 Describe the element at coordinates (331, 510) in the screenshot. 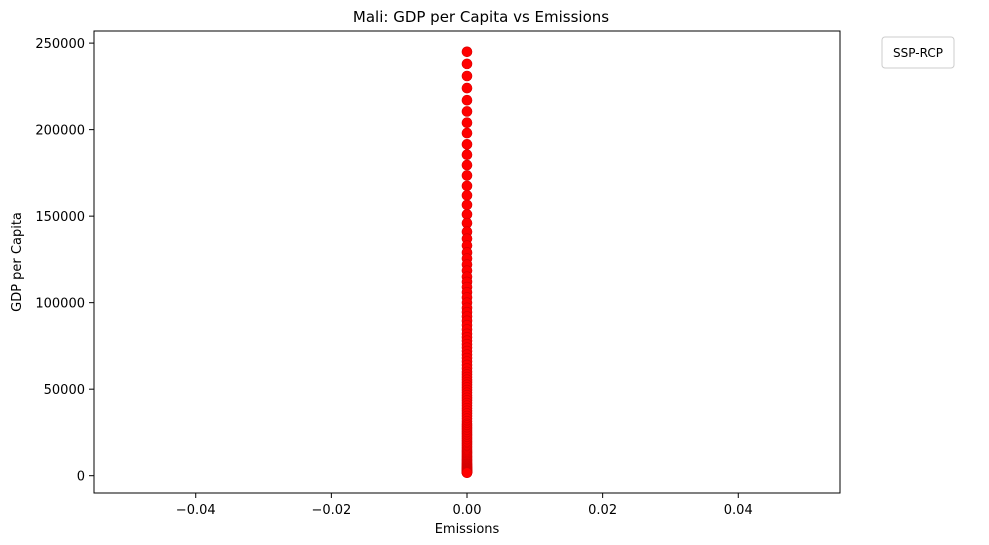

I see `x-tick-label: −0.02` at that location.